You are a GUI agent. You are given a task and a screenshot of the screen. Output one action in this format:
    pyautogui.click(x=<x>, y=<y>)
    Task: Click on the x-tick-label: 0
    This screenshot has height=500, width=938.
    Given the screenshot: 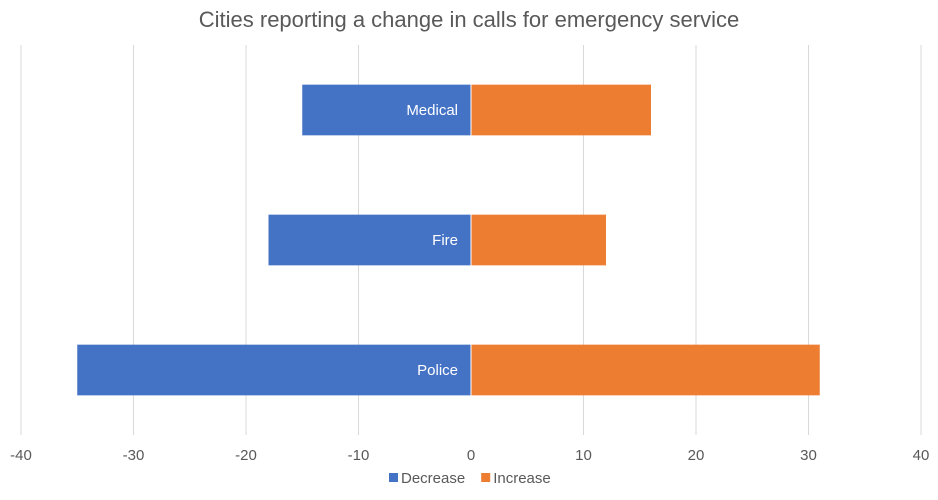 What is the action you would take?
    pyautogui.click(x=471, y=455)
    